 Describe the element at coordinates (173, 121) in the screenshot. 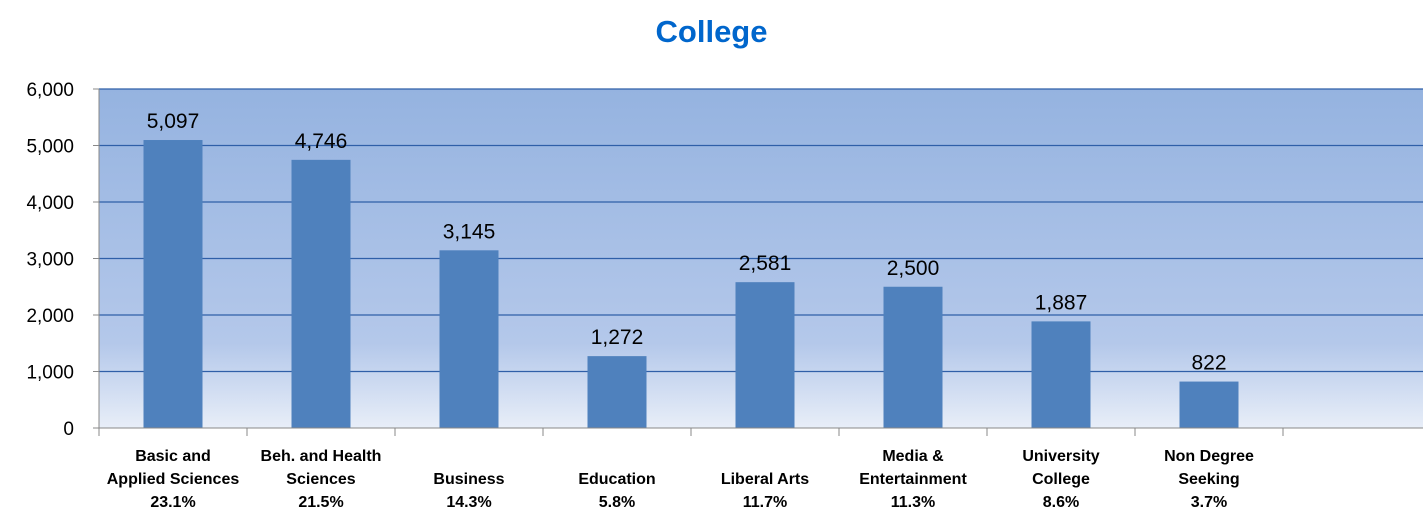

I see `data-label: 5,097` at that location.